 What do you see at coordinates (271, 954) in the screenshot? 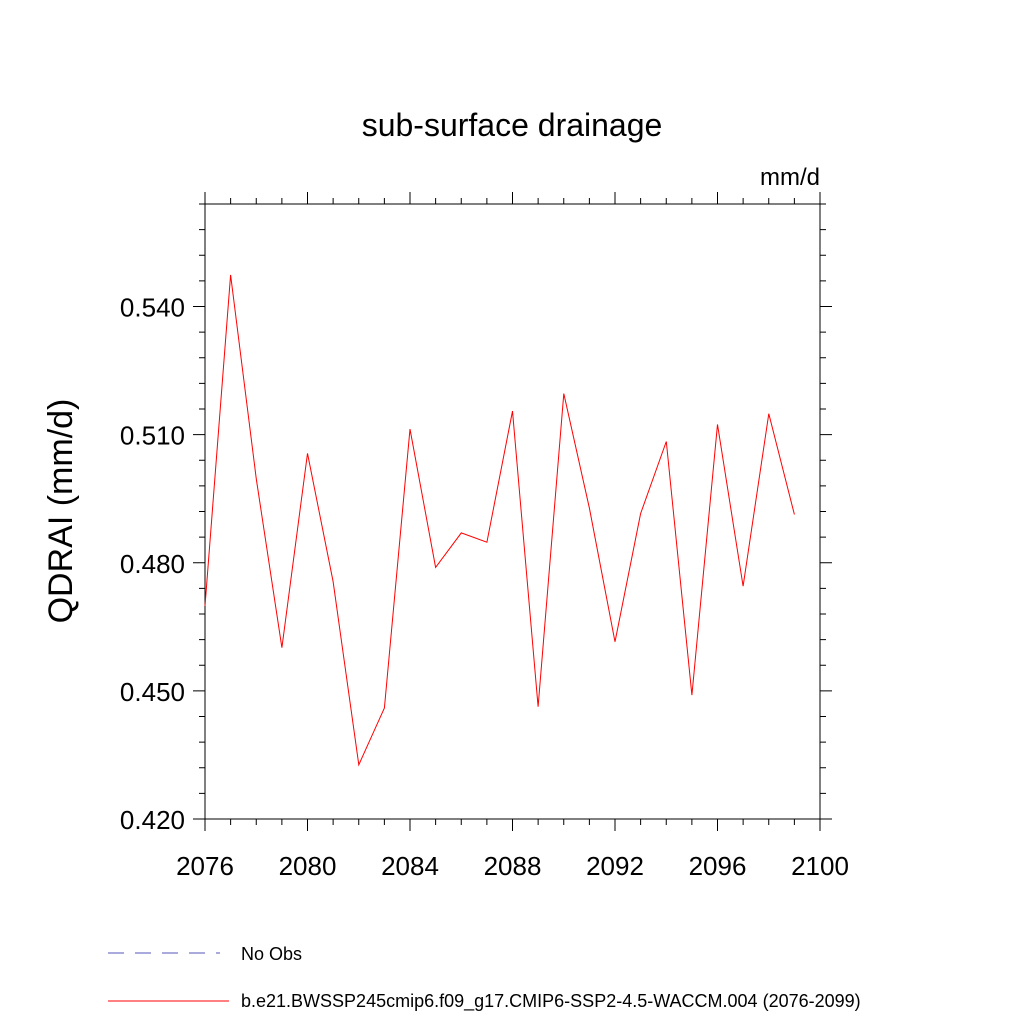
I see `legend-label-no-obs: No Obs` at bounding box center [271, 954].